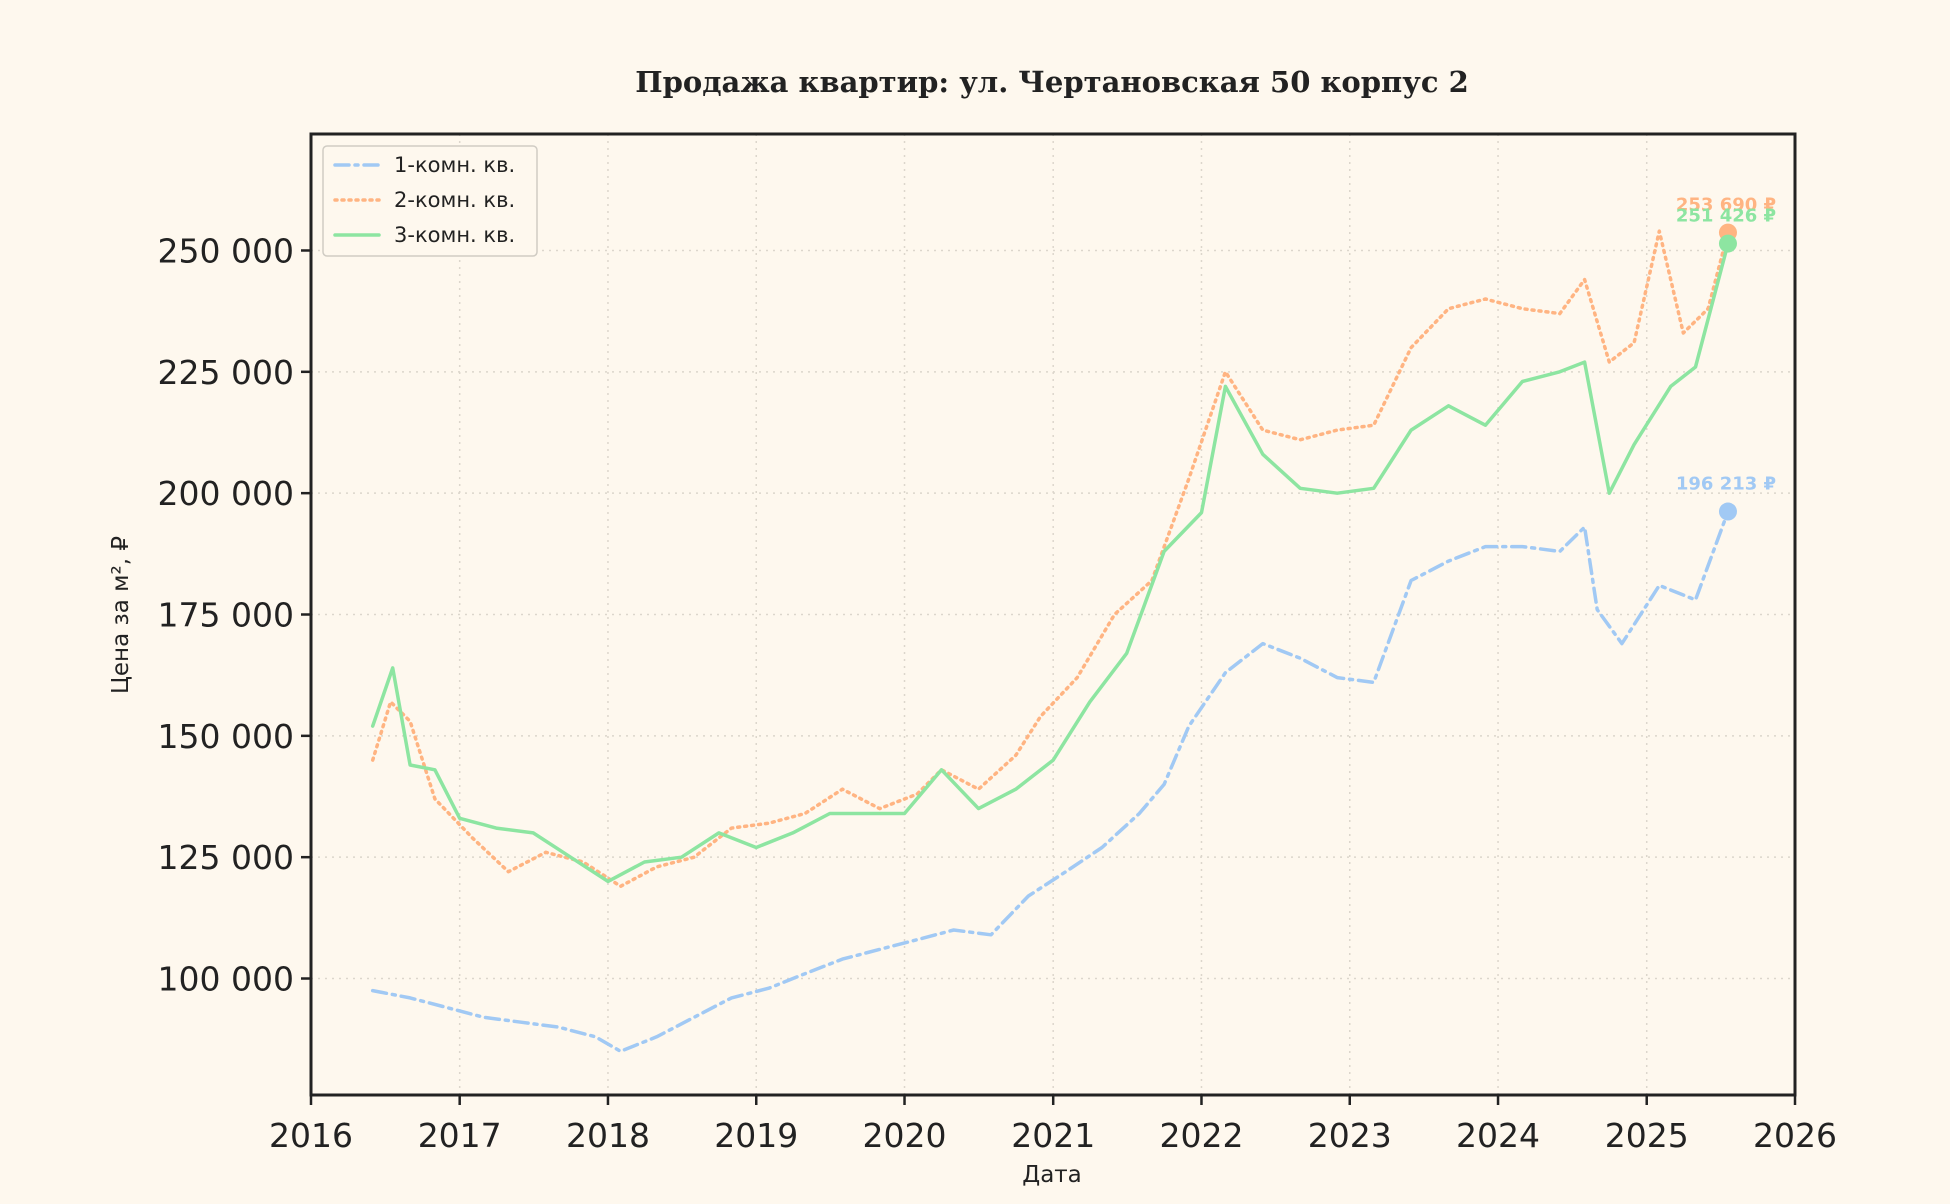  I want to click on x-tick-label: 2022, so click(1201, 1135).